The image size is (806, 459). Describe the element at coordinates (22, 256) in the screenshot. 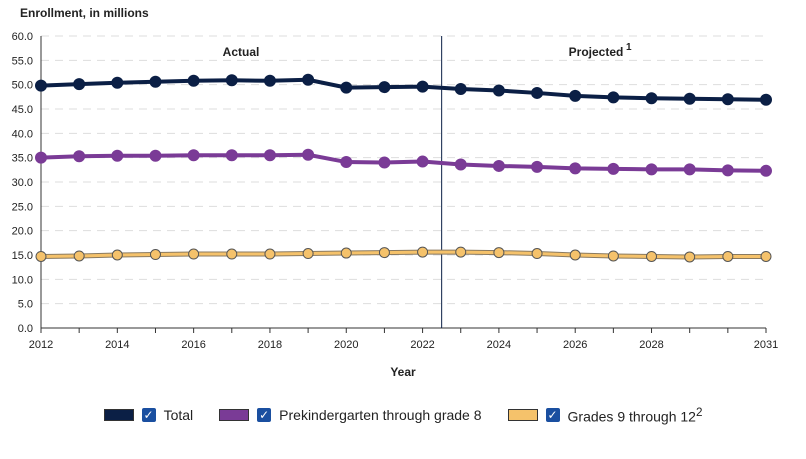

I see `y-tick-label: 15.0` at that location.